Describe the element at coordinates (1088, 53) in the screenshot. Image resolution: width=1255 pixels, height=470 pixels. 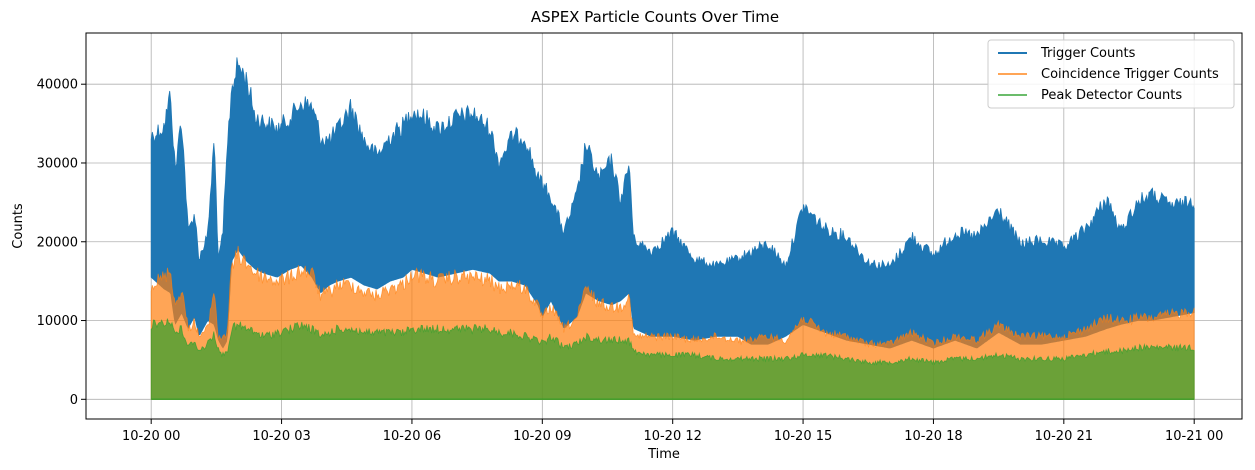
I see `legend-label-trigger: Trigger Counts` at that location.